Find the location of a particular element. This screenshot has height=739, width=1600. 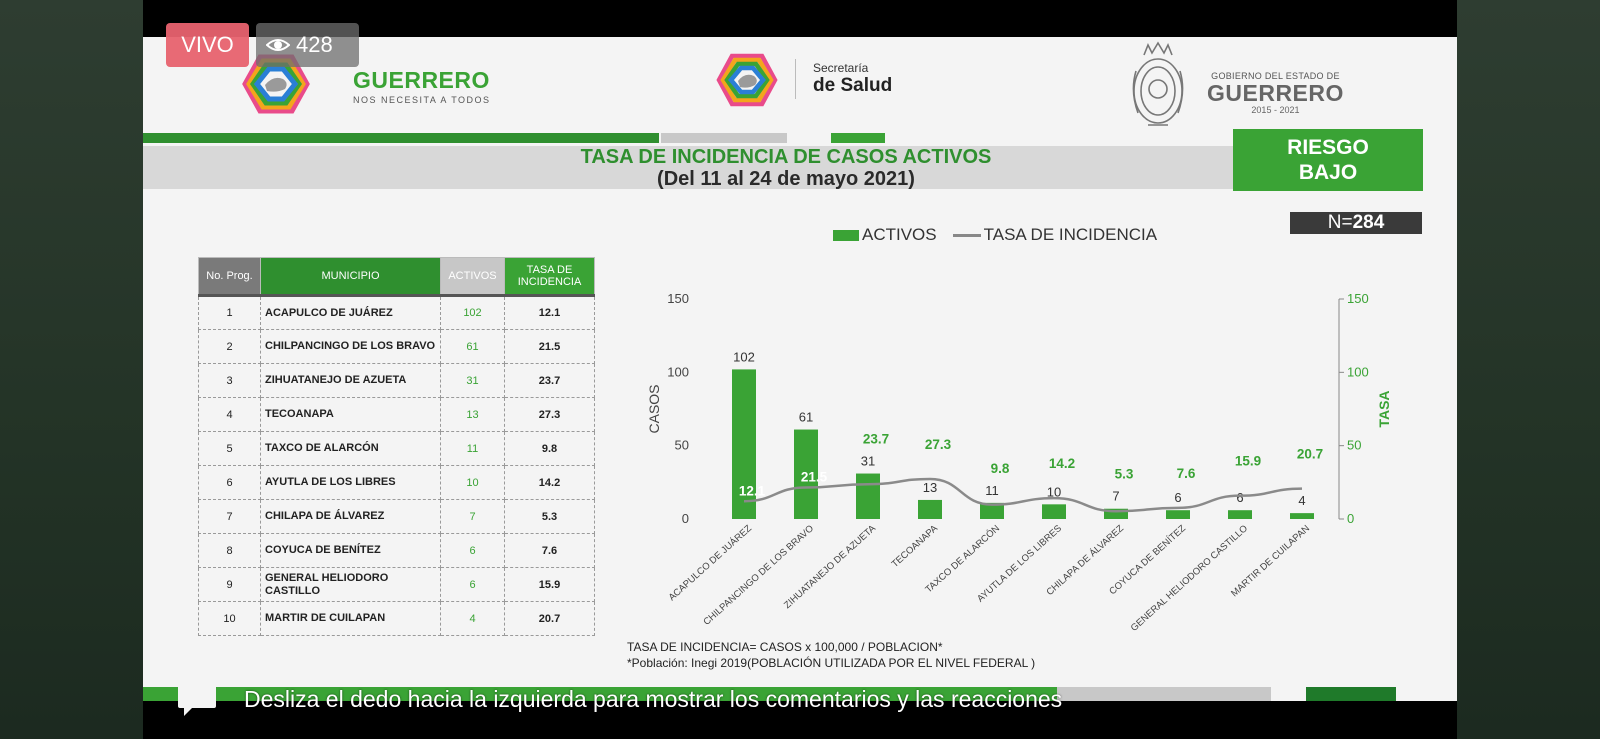

brand-title: GUERRERO is located at coordinates (421, 80).